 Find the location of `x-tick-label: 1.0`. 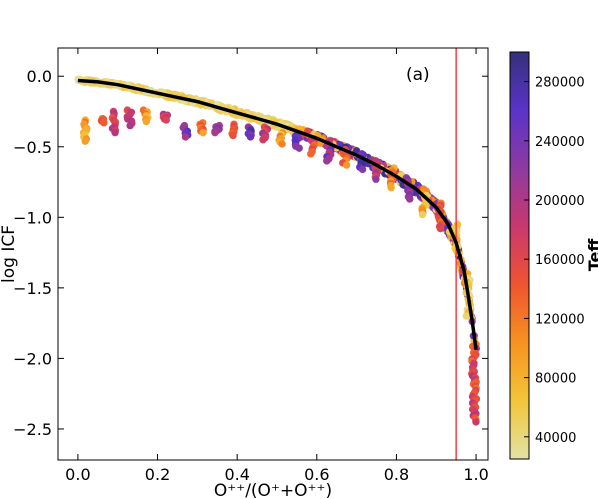

x-tick-label: 1.0 is located at coordinates (475, 474).